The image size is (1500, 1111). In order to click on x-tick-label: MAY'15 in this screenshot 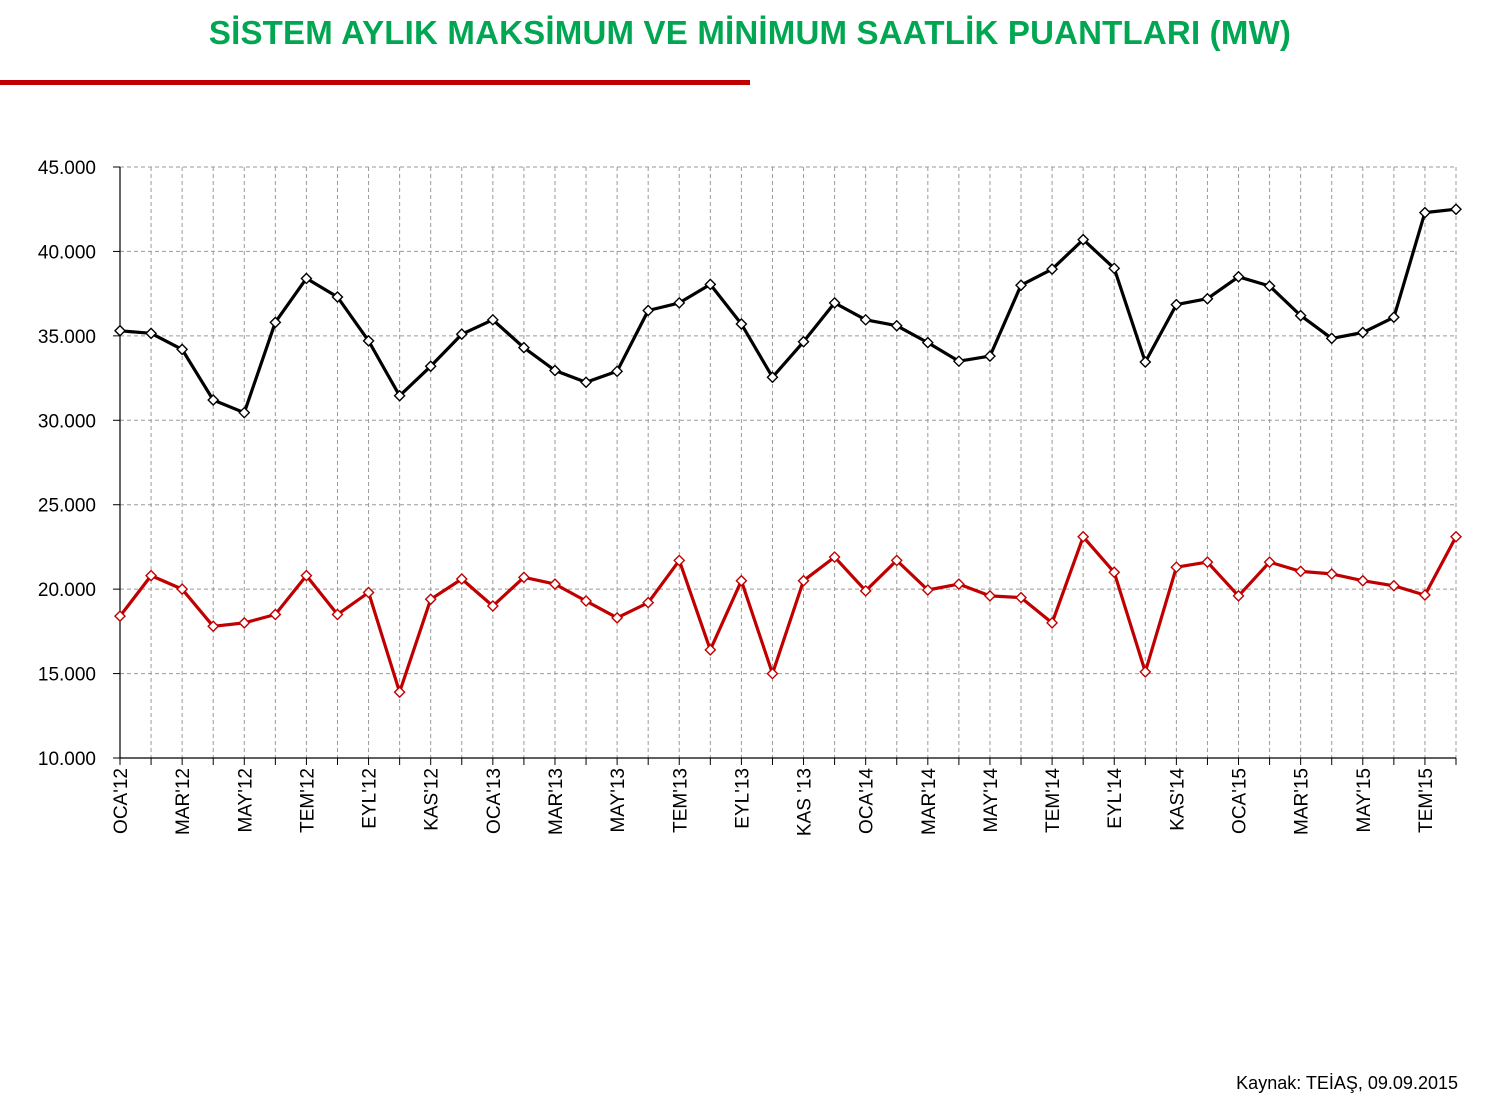, I will do `click(1364, 800)`.